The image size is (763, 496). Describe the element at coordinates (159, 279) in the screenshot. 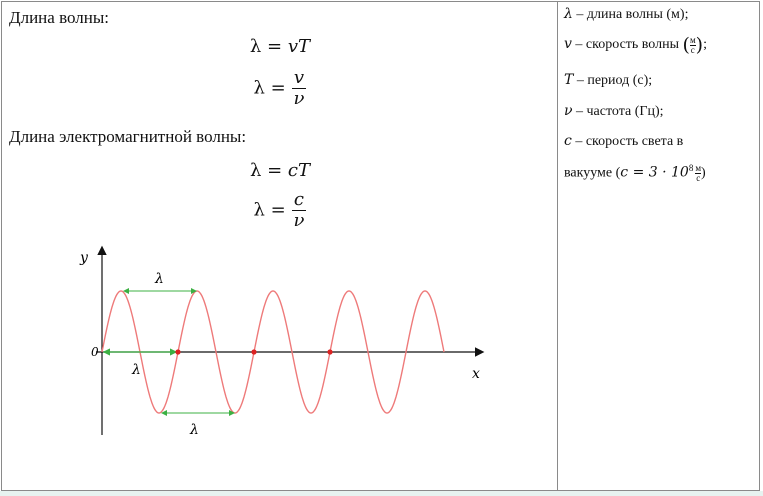

I see `lambda-label-top: λ` at that location.